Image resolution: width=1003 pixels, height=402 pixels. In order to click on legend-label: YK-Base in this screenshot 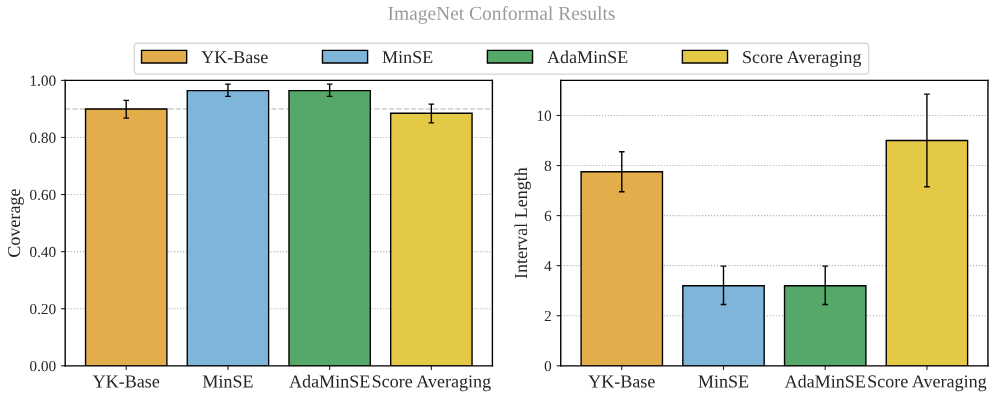, I will do `click(234, 57)`.